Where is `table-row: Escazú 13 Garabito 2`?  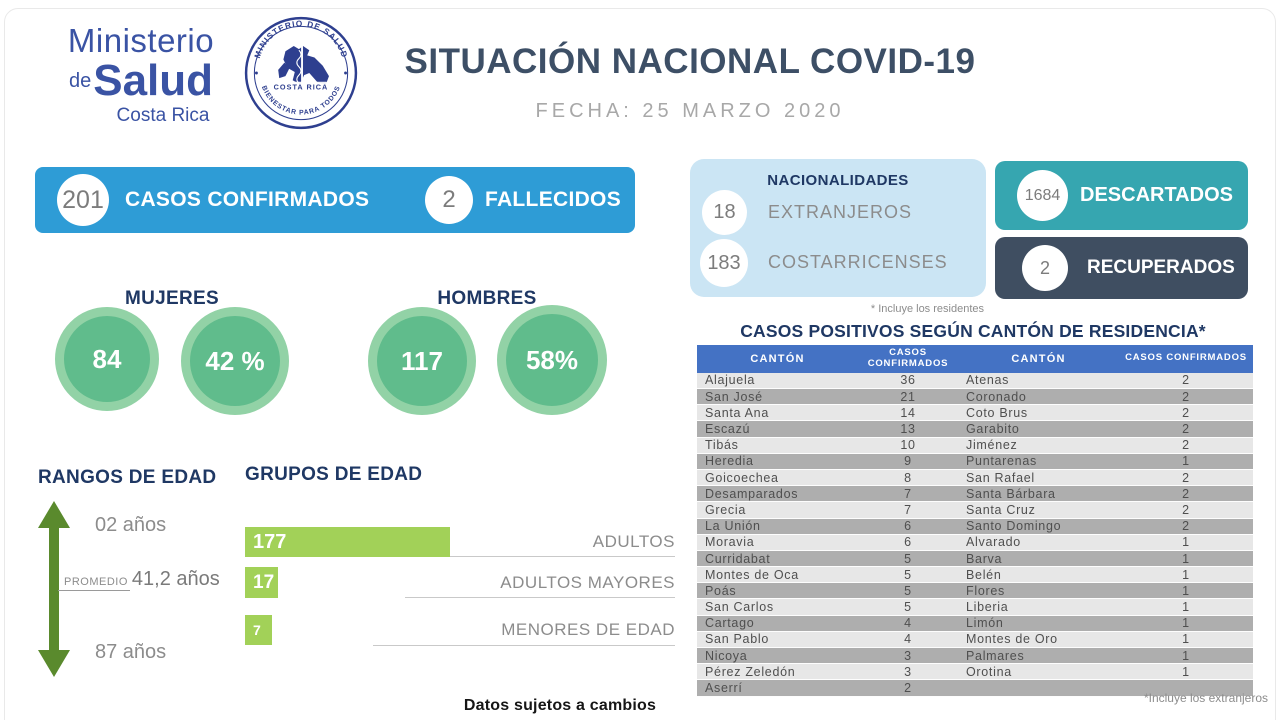
table-row: Escazú 13 Garabito 2 is located at coordinates (975, 429).